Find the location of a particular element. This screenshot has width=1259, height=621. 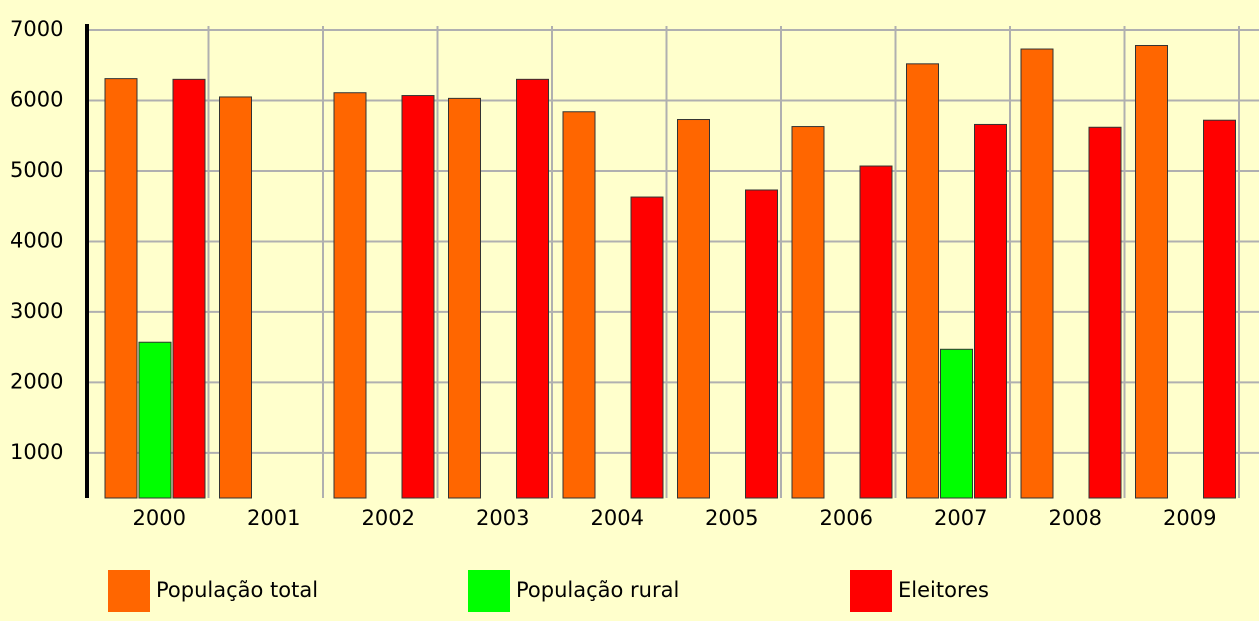

x-tick-label: 2008 is located at coordinates (1075, 518).